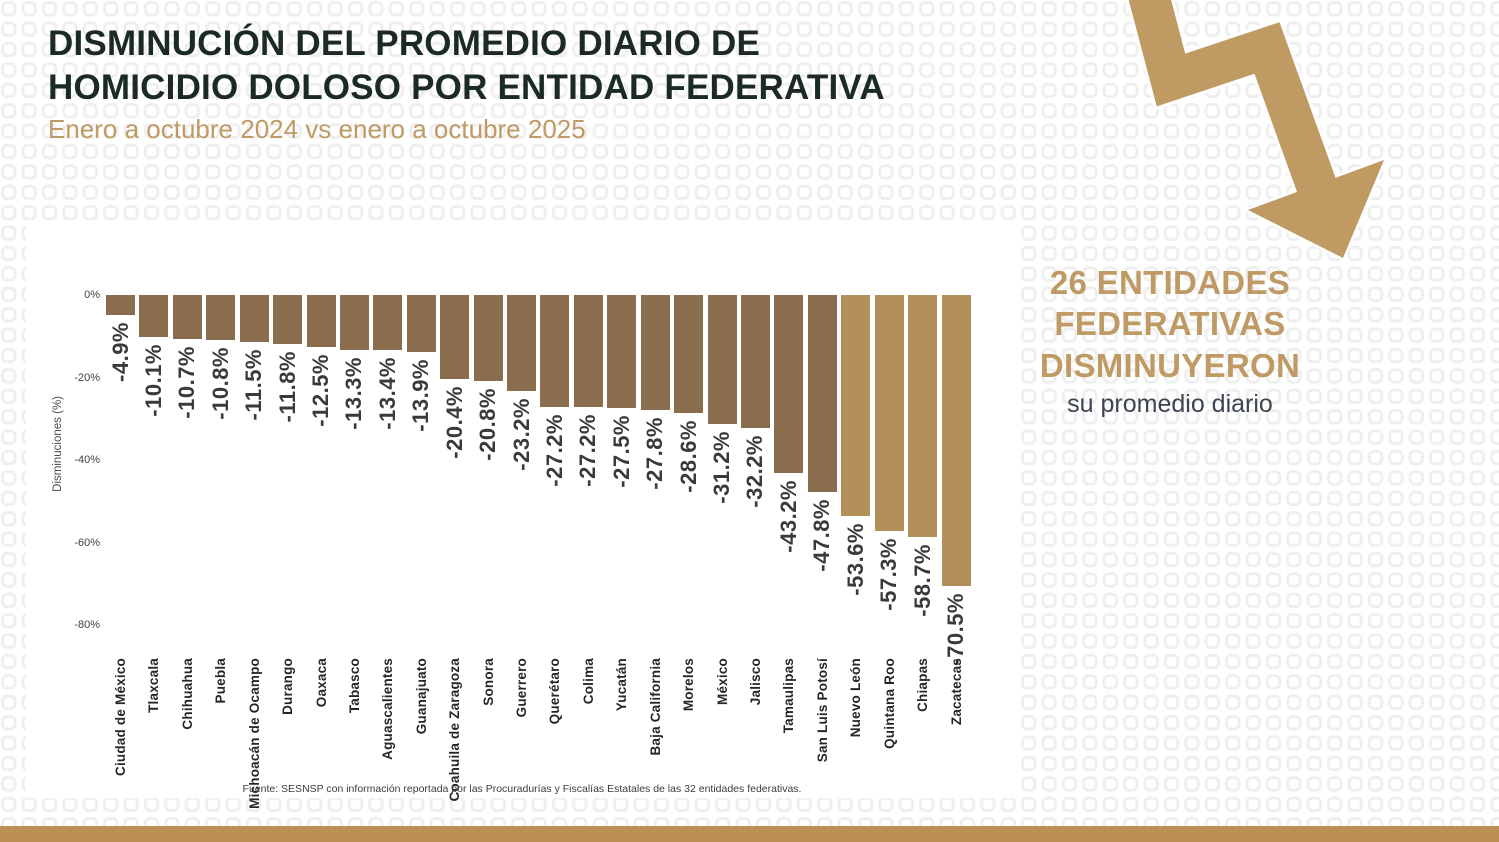  What do you see at coordinates (87, 460) in the screenshot?
I see `y-tick-label: -40%` at bounding box center [87, 460].